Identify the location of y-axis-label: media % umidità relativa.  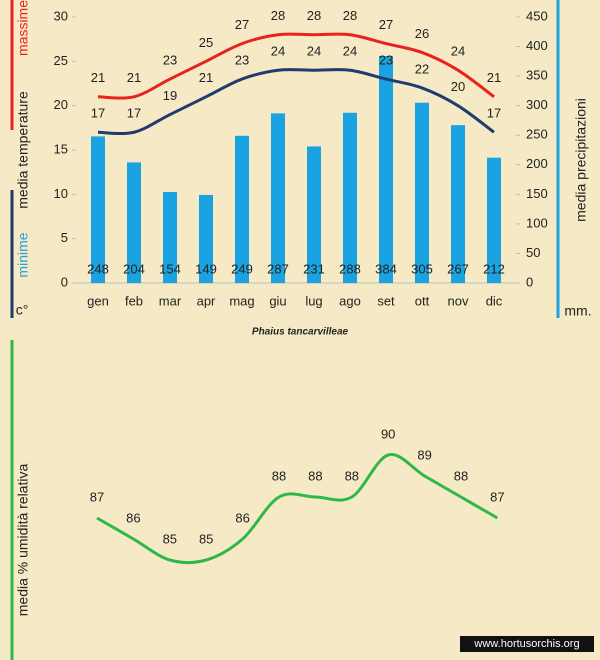
(23, 540).